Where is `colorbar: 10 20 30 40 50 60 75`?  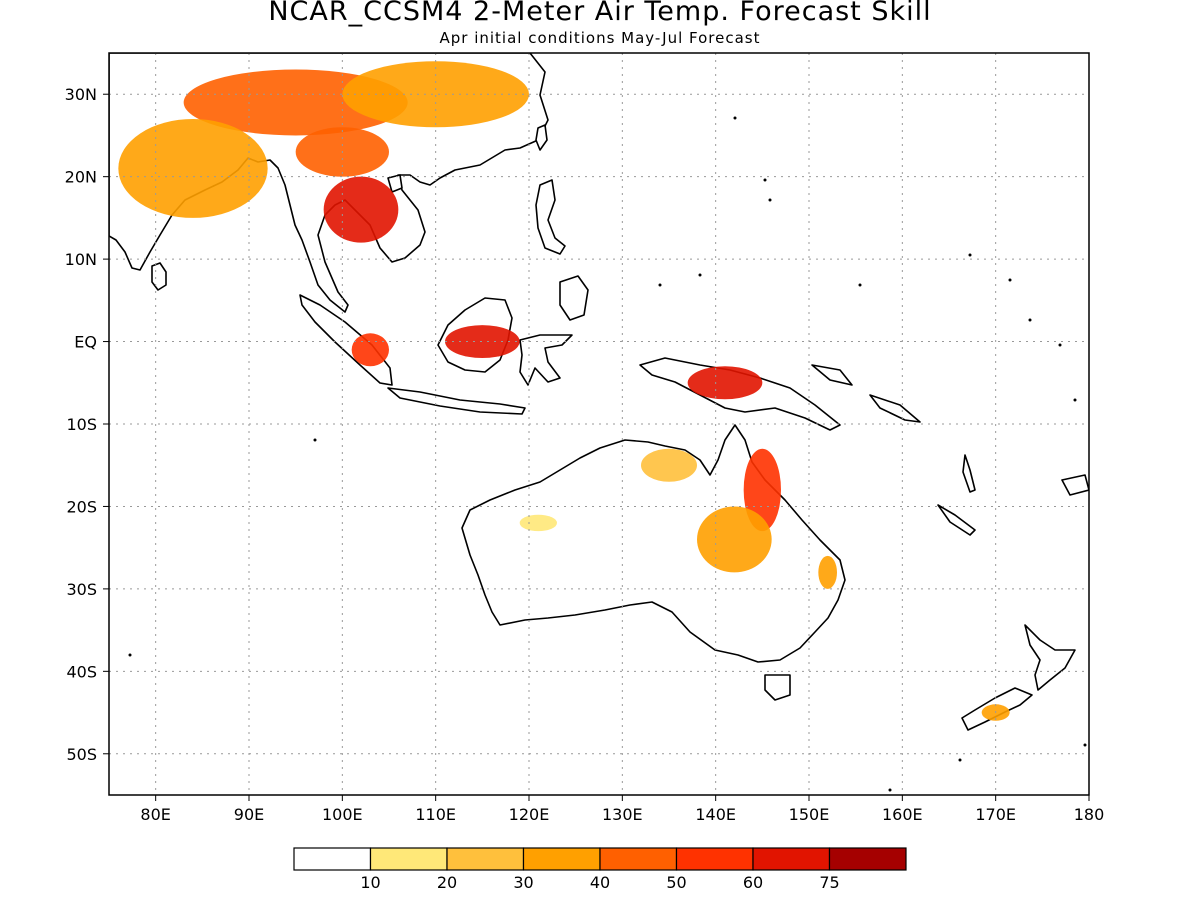
colorbar: 10 20 30 40 50 60 75 is located at coordinates (600, 869).